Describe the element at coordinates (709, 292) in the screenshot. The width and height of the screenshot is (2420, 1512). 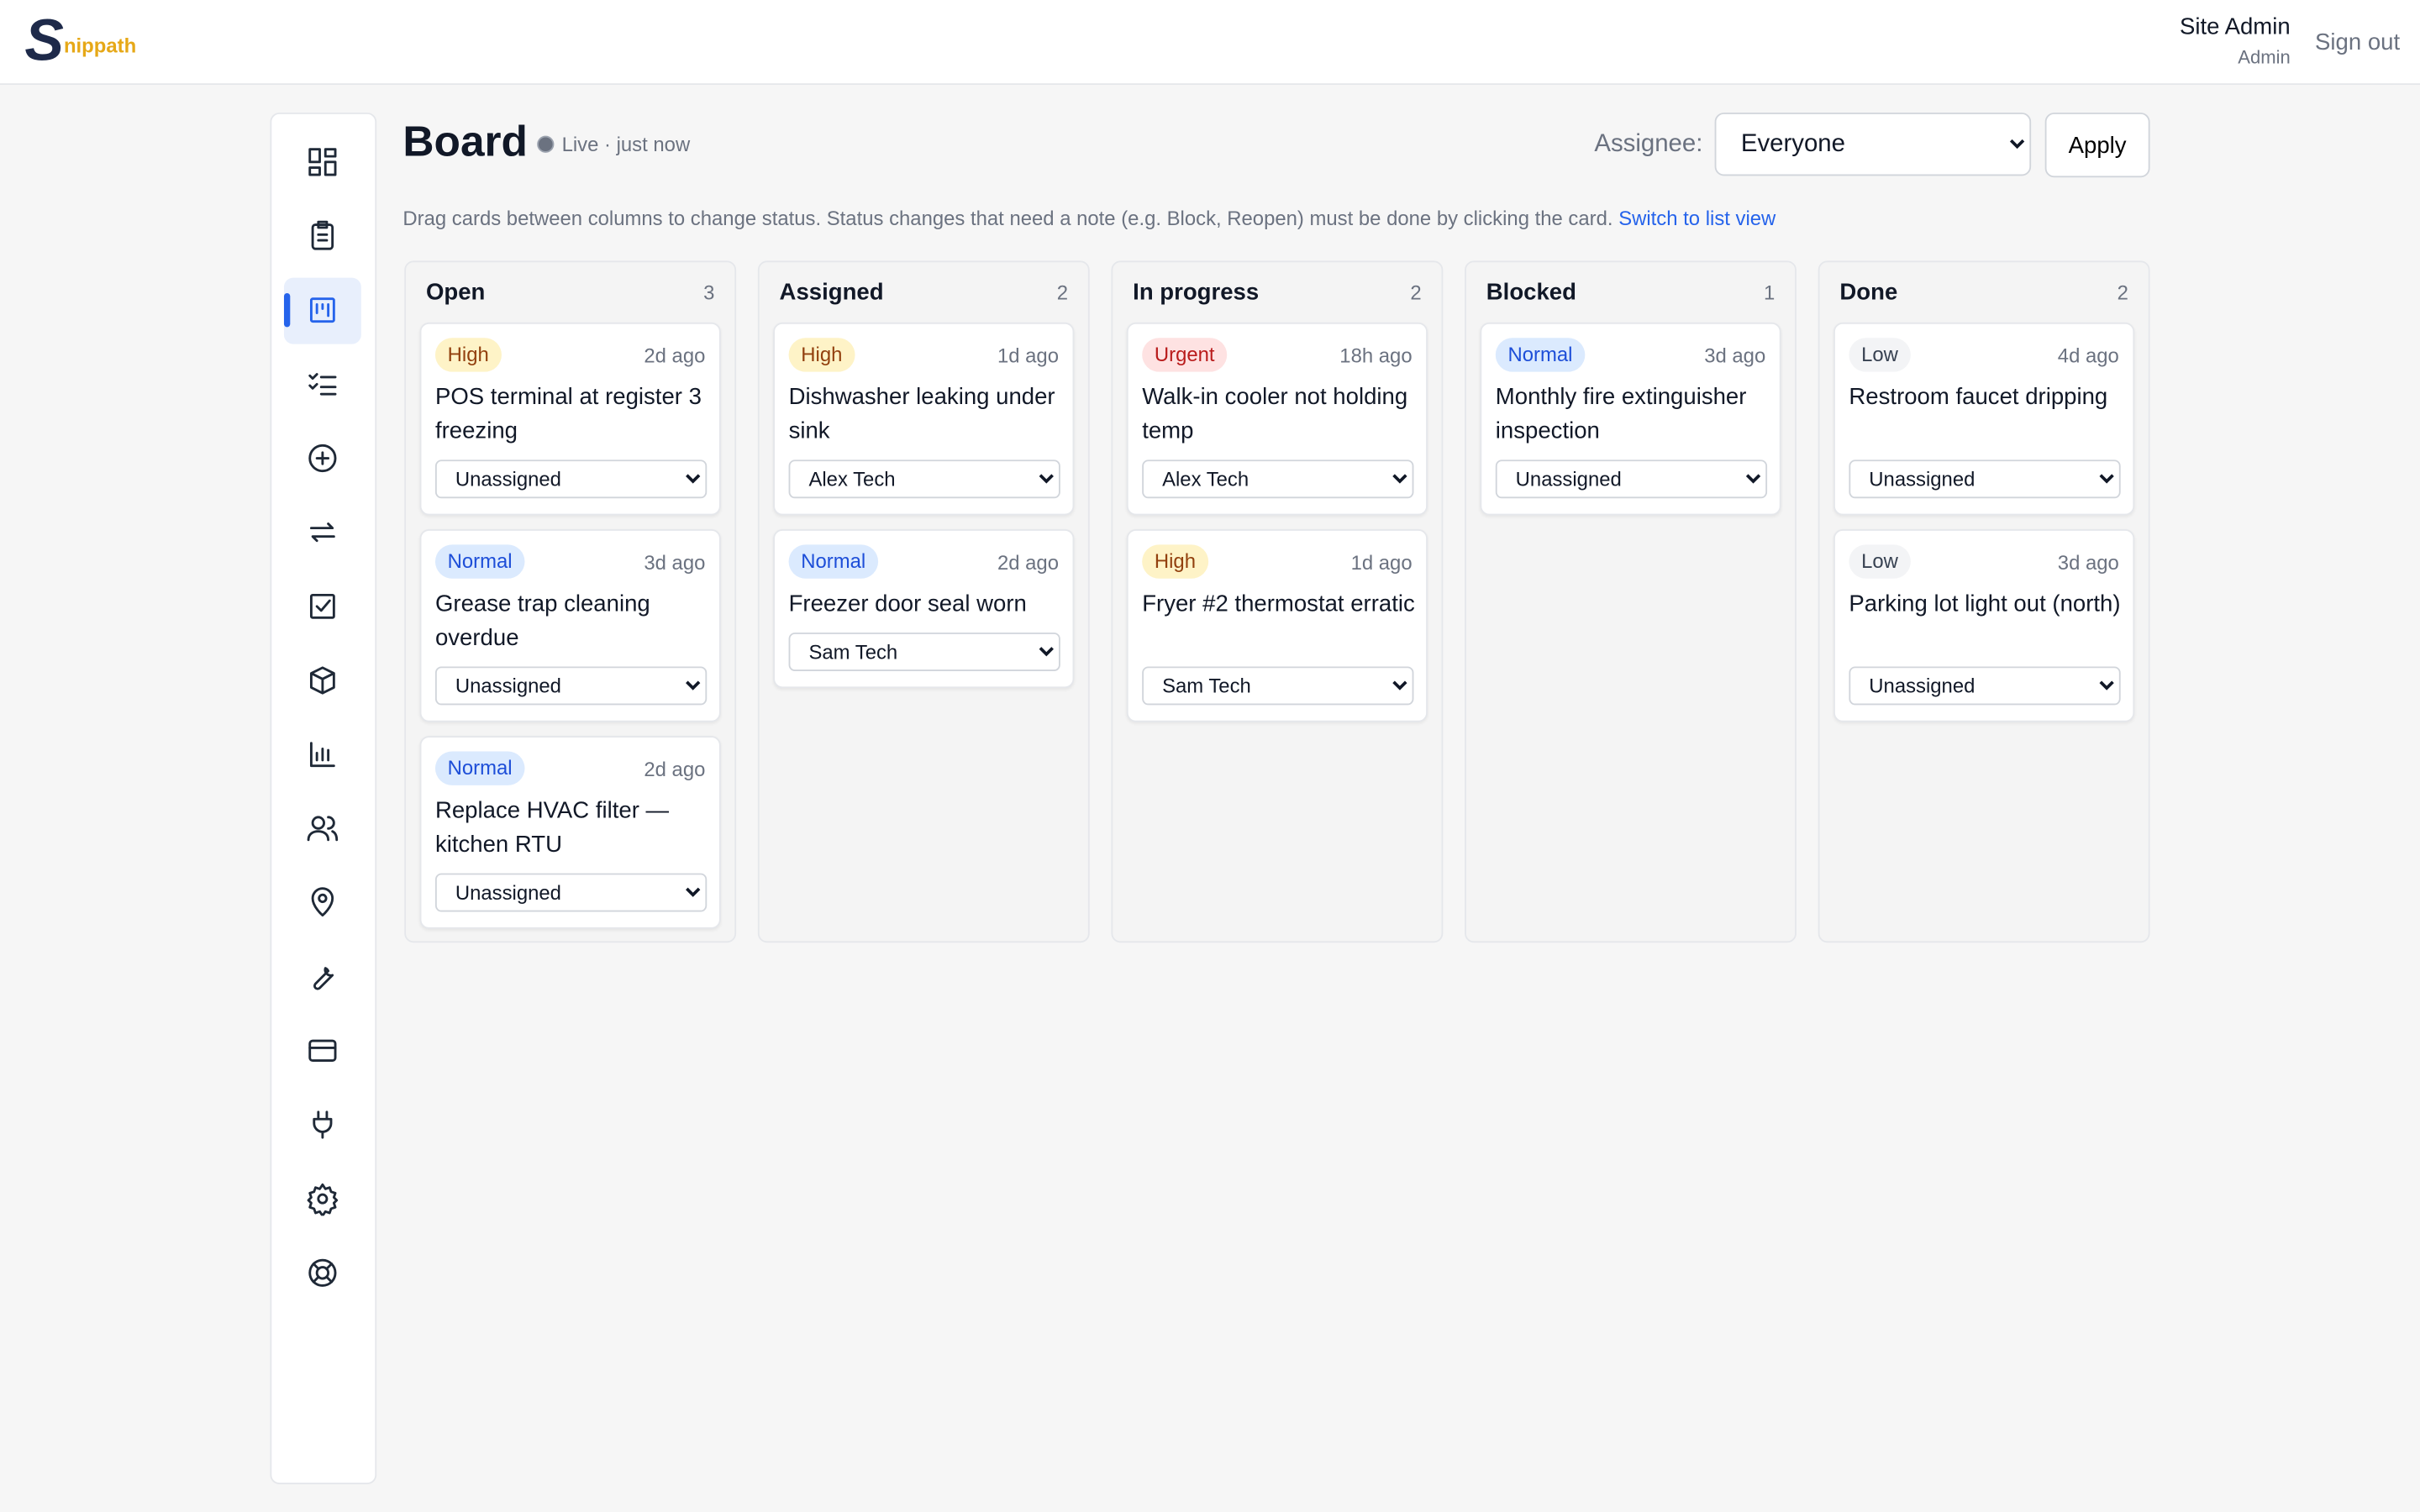
I see `column-count: 3` at that location.